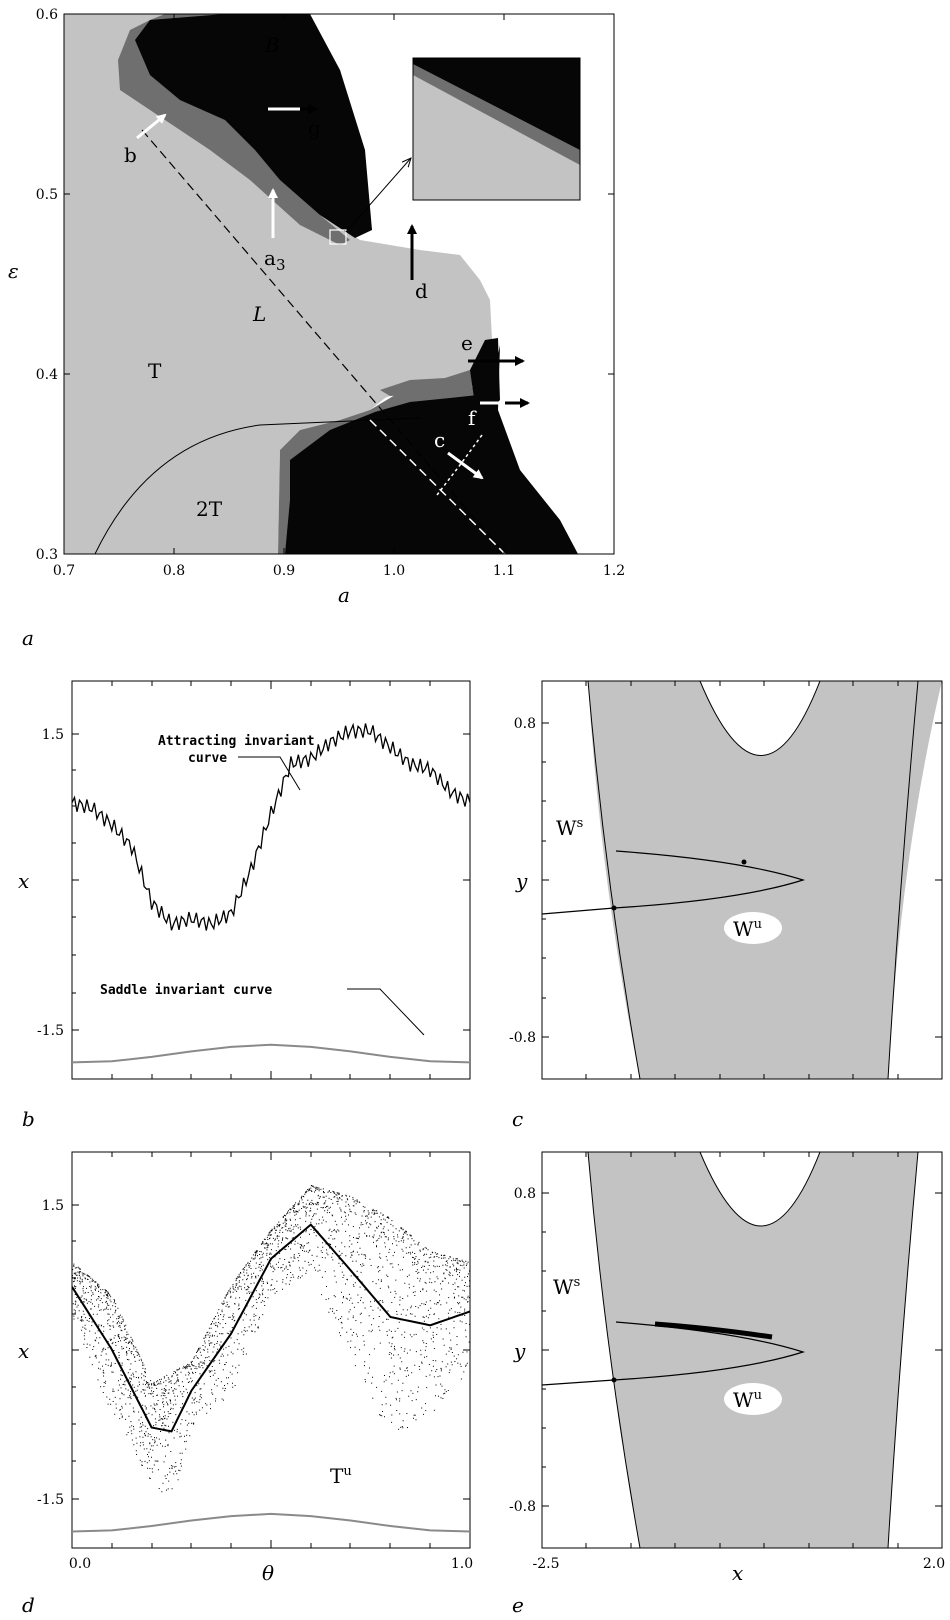  What do you see at coordinates (272, 45) in the screenshot?
I see `region-label-B: B` at bounding box center [272, 45].